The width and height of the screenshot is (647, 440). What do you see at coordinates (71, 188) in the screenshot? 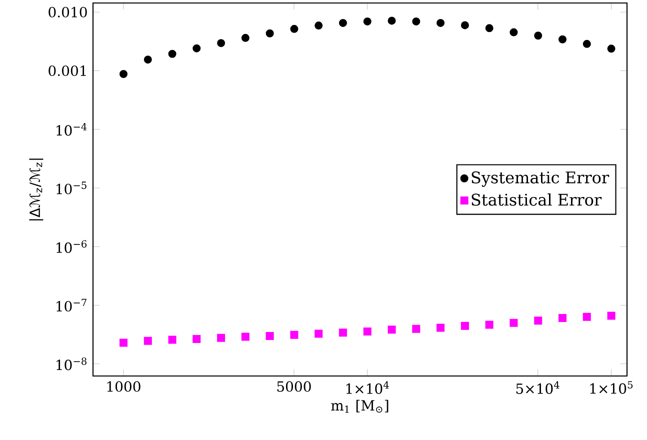
I see `y-tick-label: 10$^{−5}$` at bounding box center [71, 188].